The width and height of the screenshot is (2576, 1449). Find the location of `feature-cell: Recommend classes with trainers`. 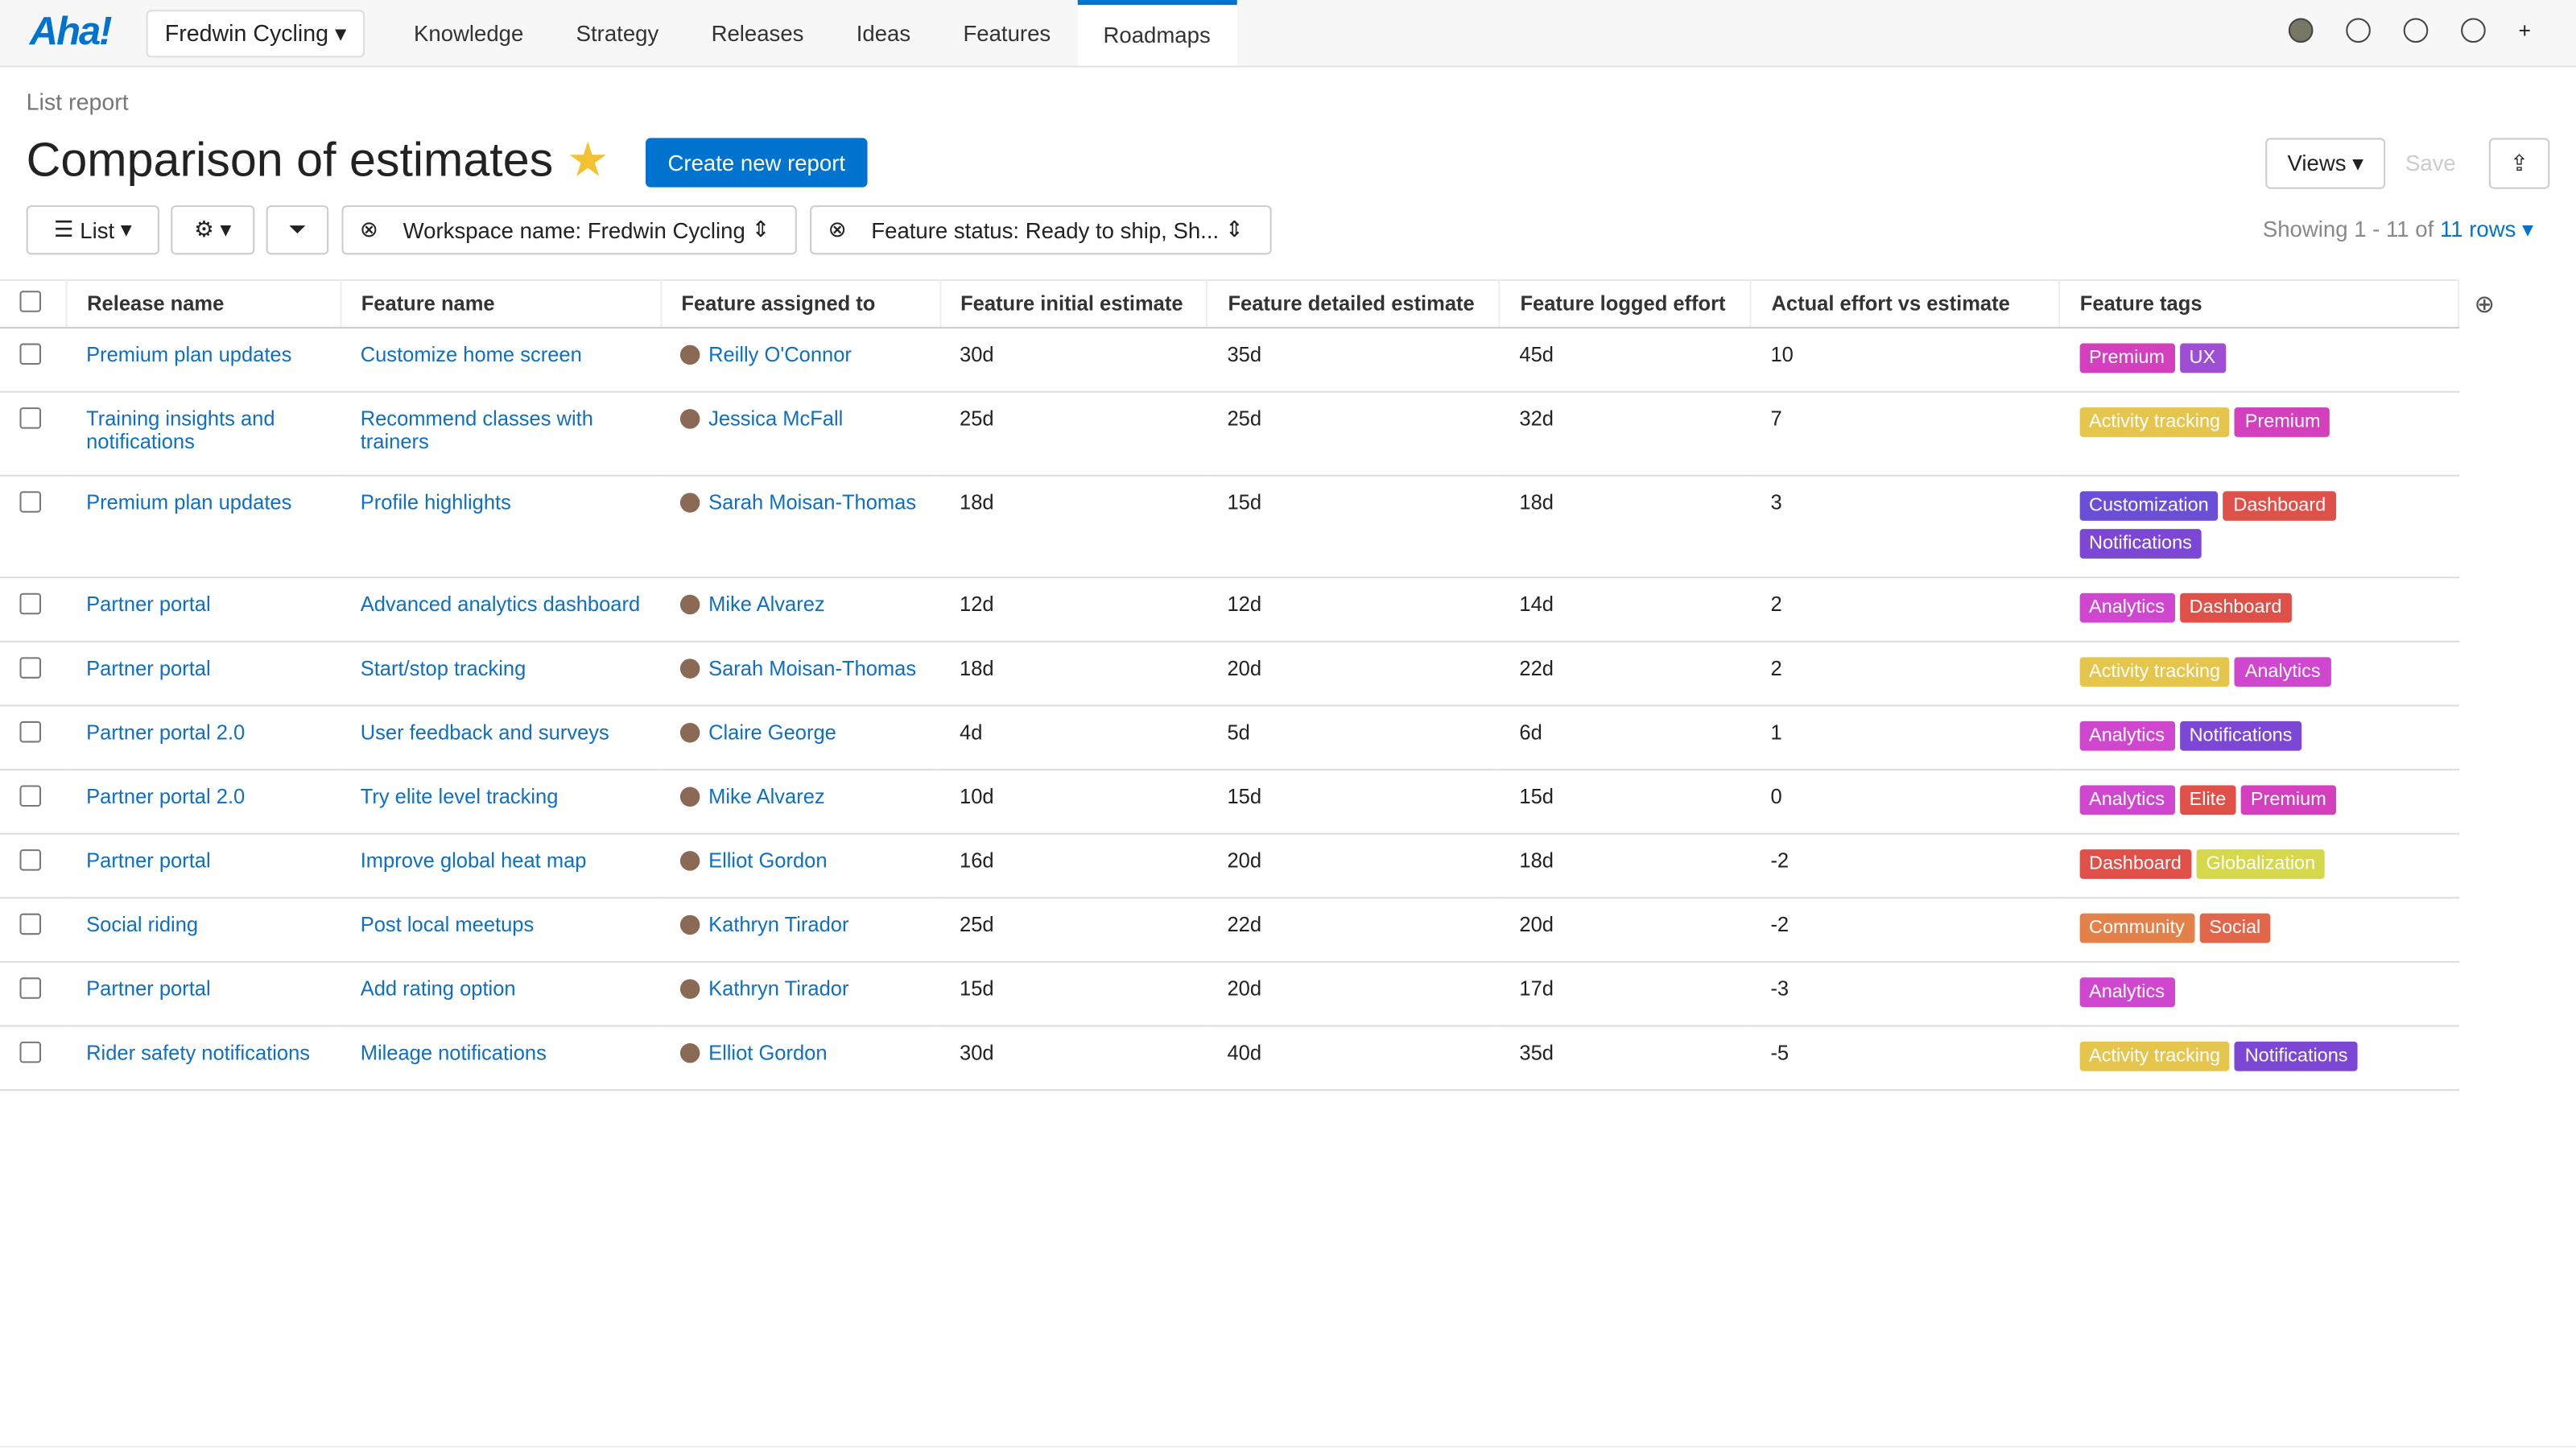

feature-cell: Recommend classes with trainers is located at coordinates (501, 434).